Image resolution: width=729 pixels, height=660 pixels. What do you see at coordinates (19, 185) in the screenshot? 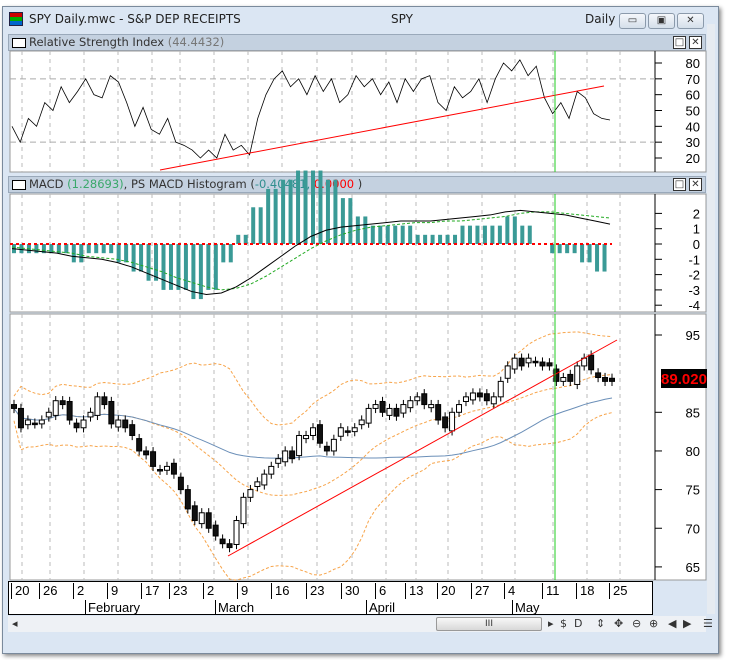
I see `panel-icon` at bounding box center [19, 185].